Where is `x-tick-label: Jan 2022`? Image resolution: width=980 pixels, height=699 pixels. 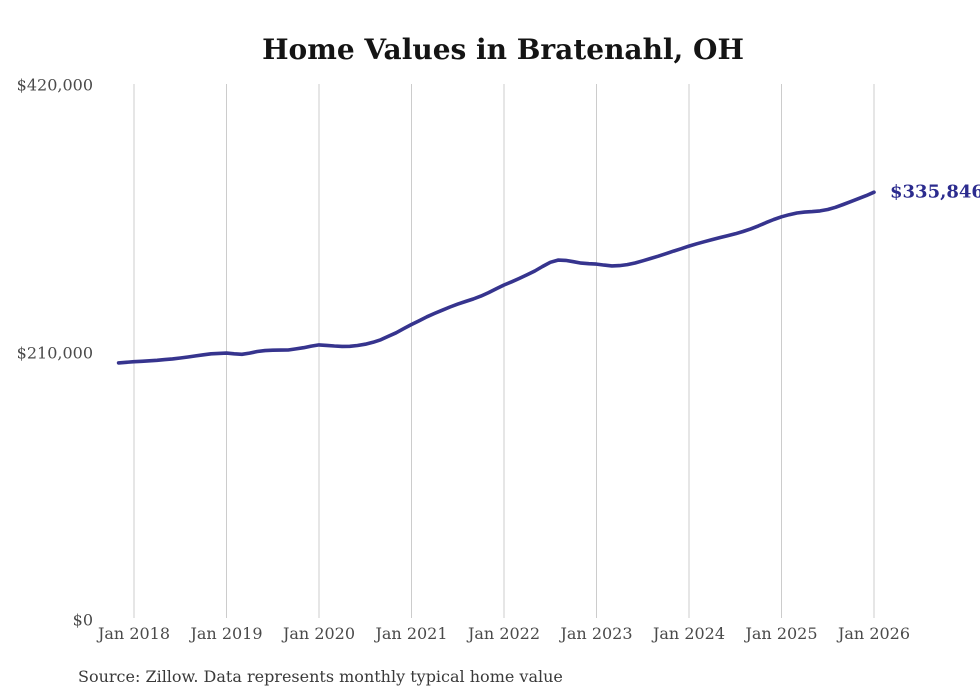
x-tick-label: Jan 2022 is located at coordinates (504, 633).